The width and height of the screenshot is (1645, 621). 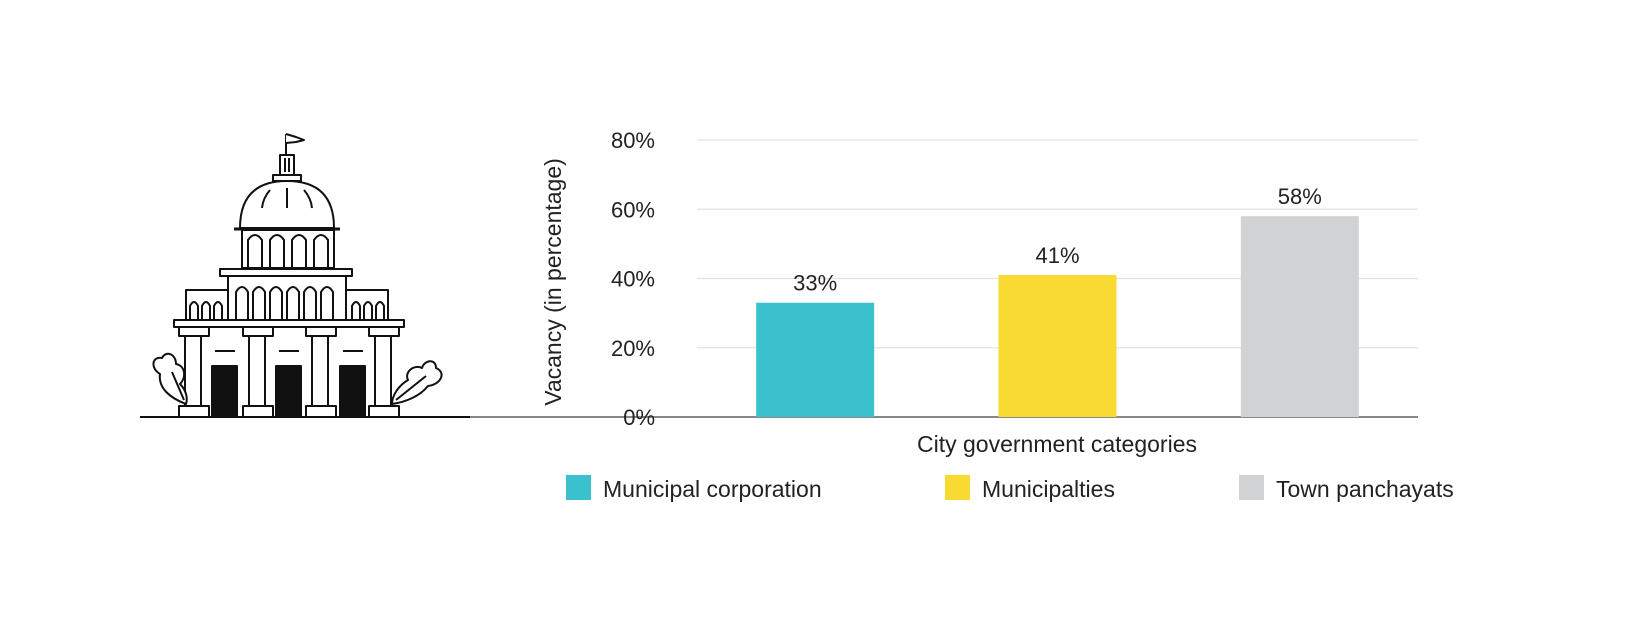 I want to click on legend-label: Town panchayats, so click(x=1365, y=489).